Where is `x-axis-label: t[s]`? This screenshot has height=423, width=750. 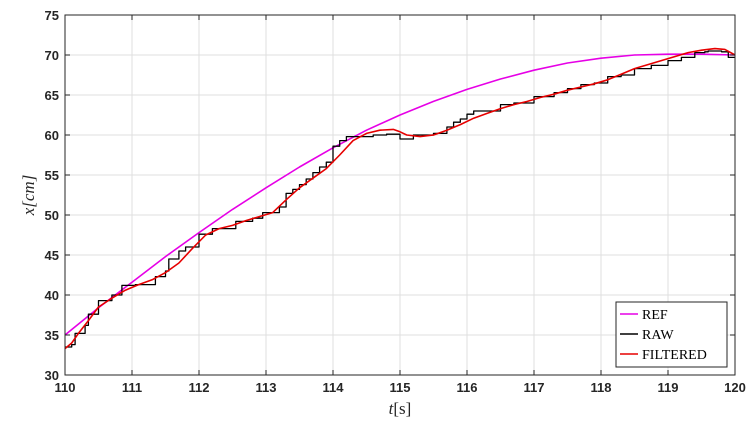
x-axis-label: t[s] is located at coordinates (400, 408).